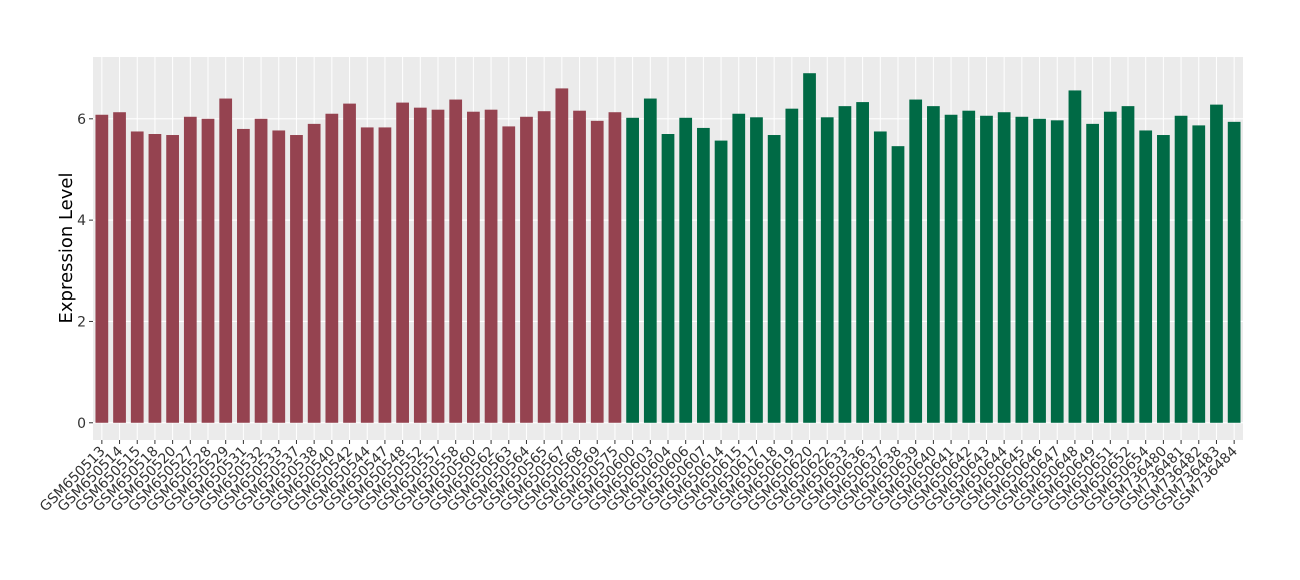  What do you see at coordinates (81, 424) in the screenshot?
I see `y-tick-label: 0` at bounding box center [81, 424].